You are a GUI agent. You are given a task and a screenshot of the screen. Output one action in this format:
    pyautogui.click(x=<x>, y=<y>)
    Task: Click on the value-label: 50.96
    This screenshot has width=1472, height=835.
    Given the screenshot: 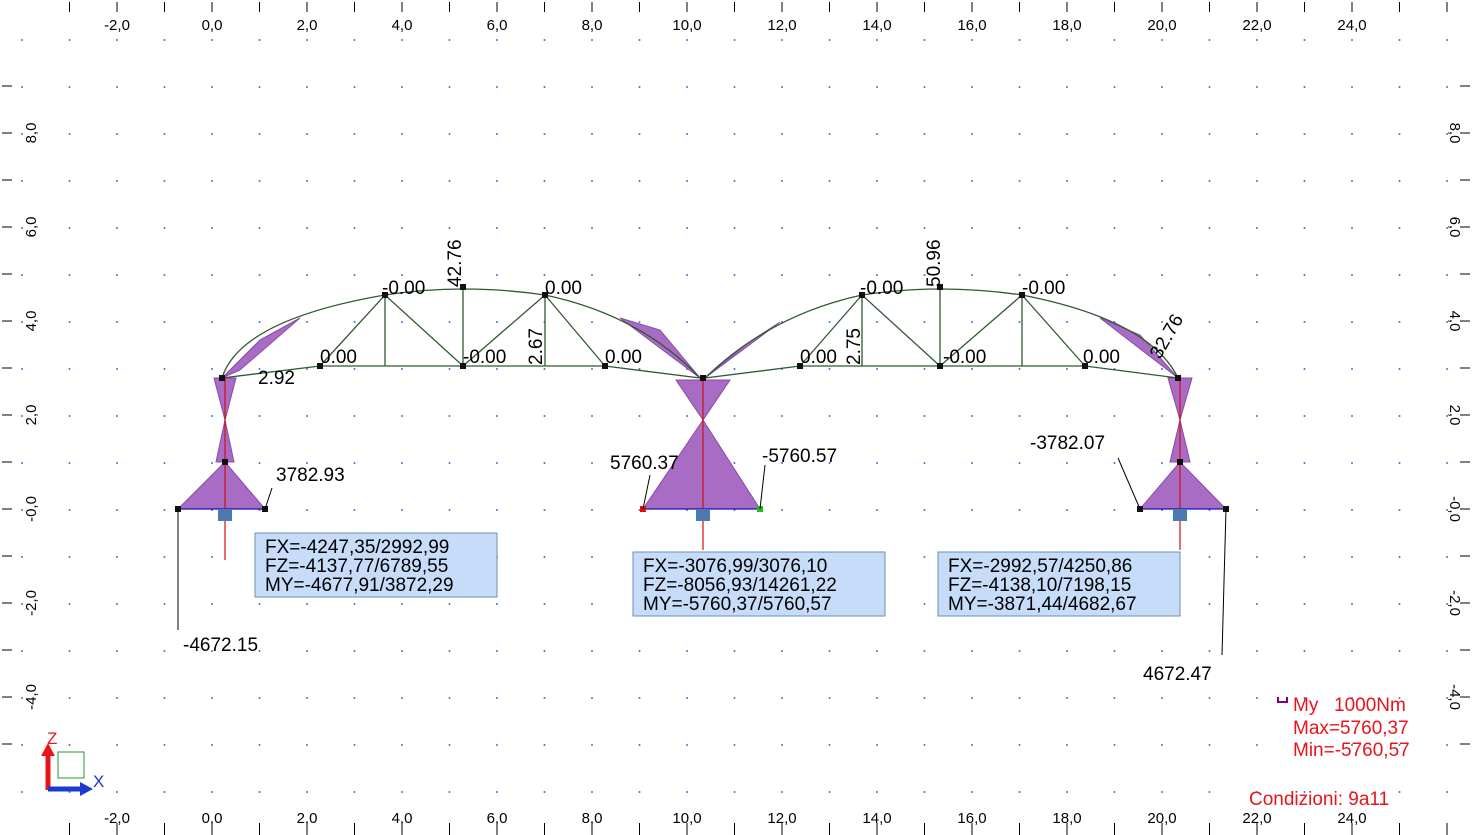 What is the action you would take?
    pyautogui.click(x=934, y=263)
    